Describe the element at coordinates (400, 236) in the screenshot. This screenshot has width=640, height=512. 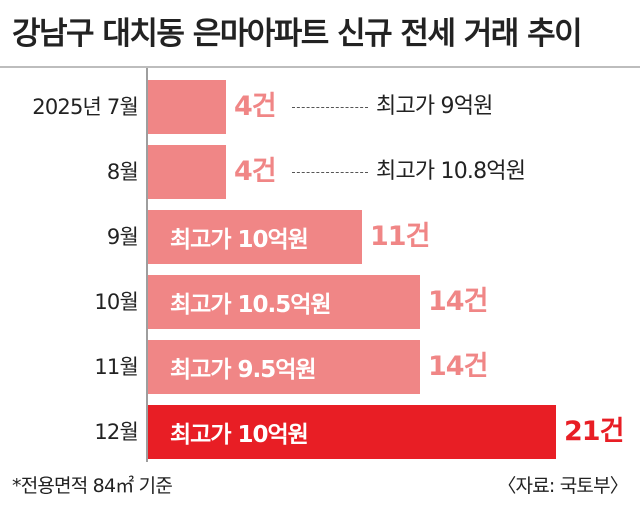
I see `bar-value-label: 11건` at that location.